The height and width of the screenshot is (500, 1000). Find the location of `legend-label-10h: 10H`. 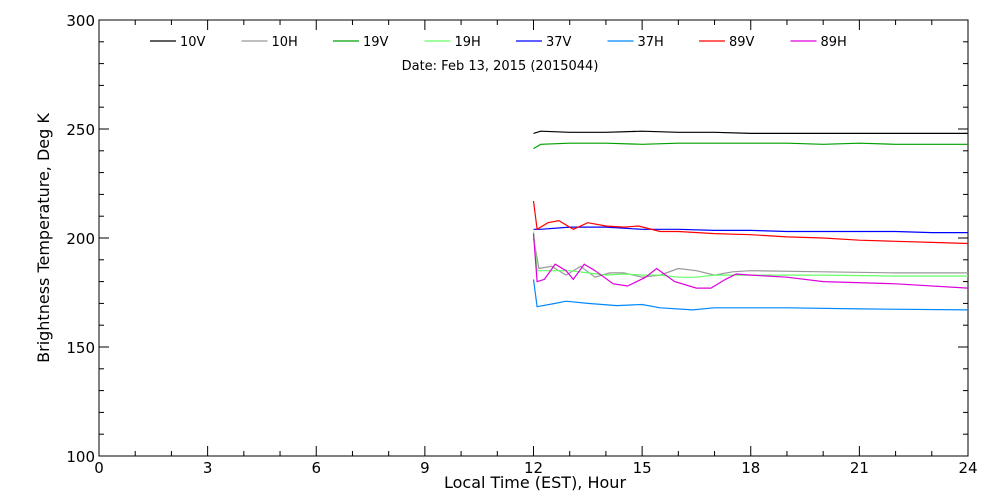

legend-label-10h: 10H is located at coordinates (285, 42).